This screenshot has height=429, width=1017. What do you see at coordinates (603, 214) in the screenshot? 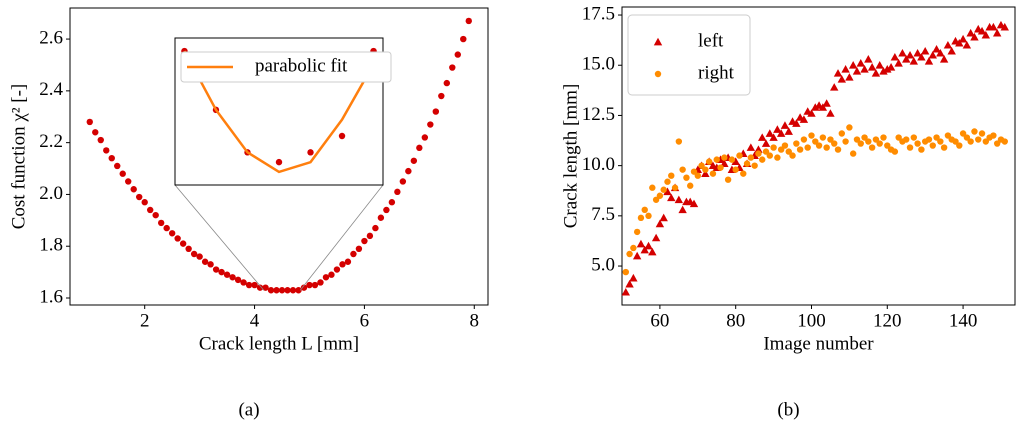
I see `y-tick-label: 7.5` at bounding box center [603, 214].